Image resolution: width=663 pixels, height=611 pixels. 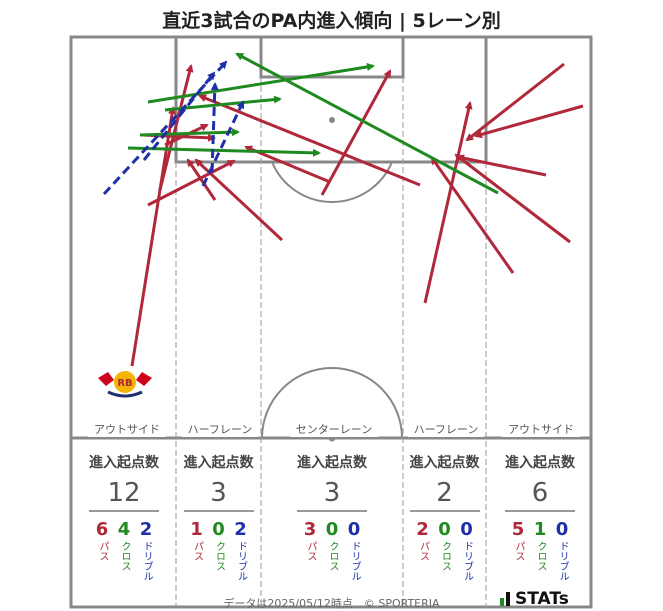 I want to click on lane-stats-outside-left: 進入起点数 12 6 パス 4 クロス 2 ドリブル, so click(x=124, y=516).